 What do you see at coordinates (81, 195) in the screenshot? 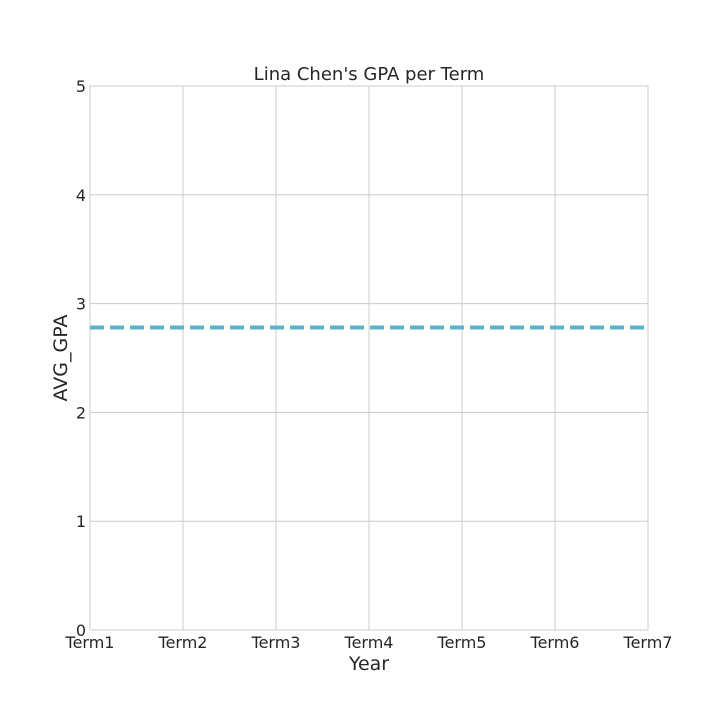
I see `y-tick-label: 4` at bounding box center [81, 195].